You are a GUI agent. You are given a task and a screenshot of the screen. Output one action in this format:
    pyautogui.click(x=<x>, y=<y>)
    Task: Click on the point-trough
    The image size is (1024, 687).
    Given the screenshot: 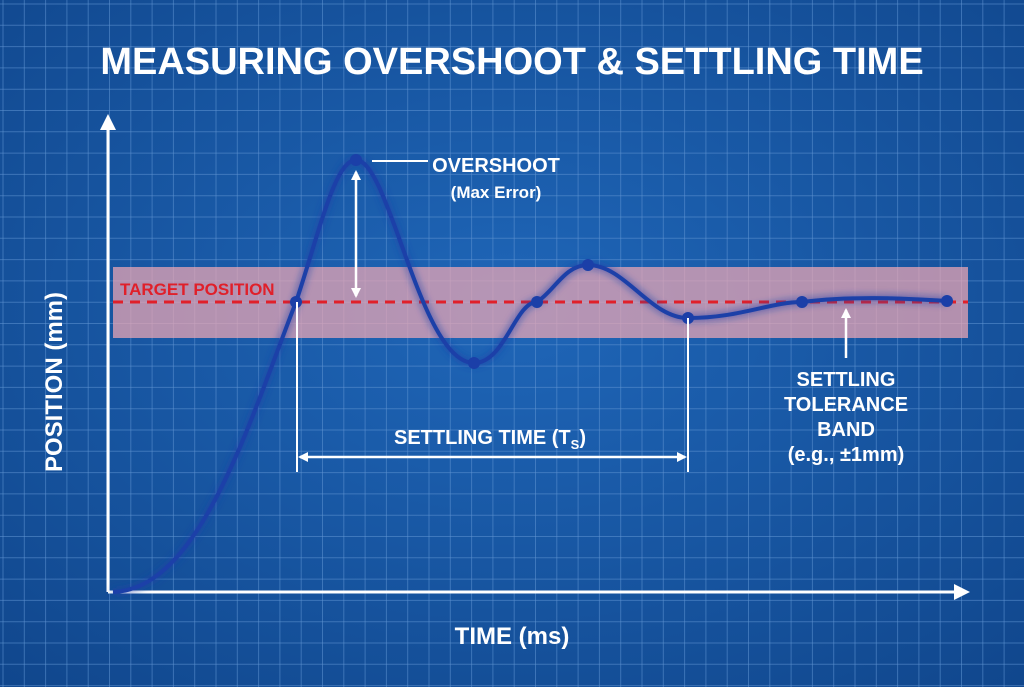 What is the action you would take?
    pyautogui.click(x=474, y=363)
    